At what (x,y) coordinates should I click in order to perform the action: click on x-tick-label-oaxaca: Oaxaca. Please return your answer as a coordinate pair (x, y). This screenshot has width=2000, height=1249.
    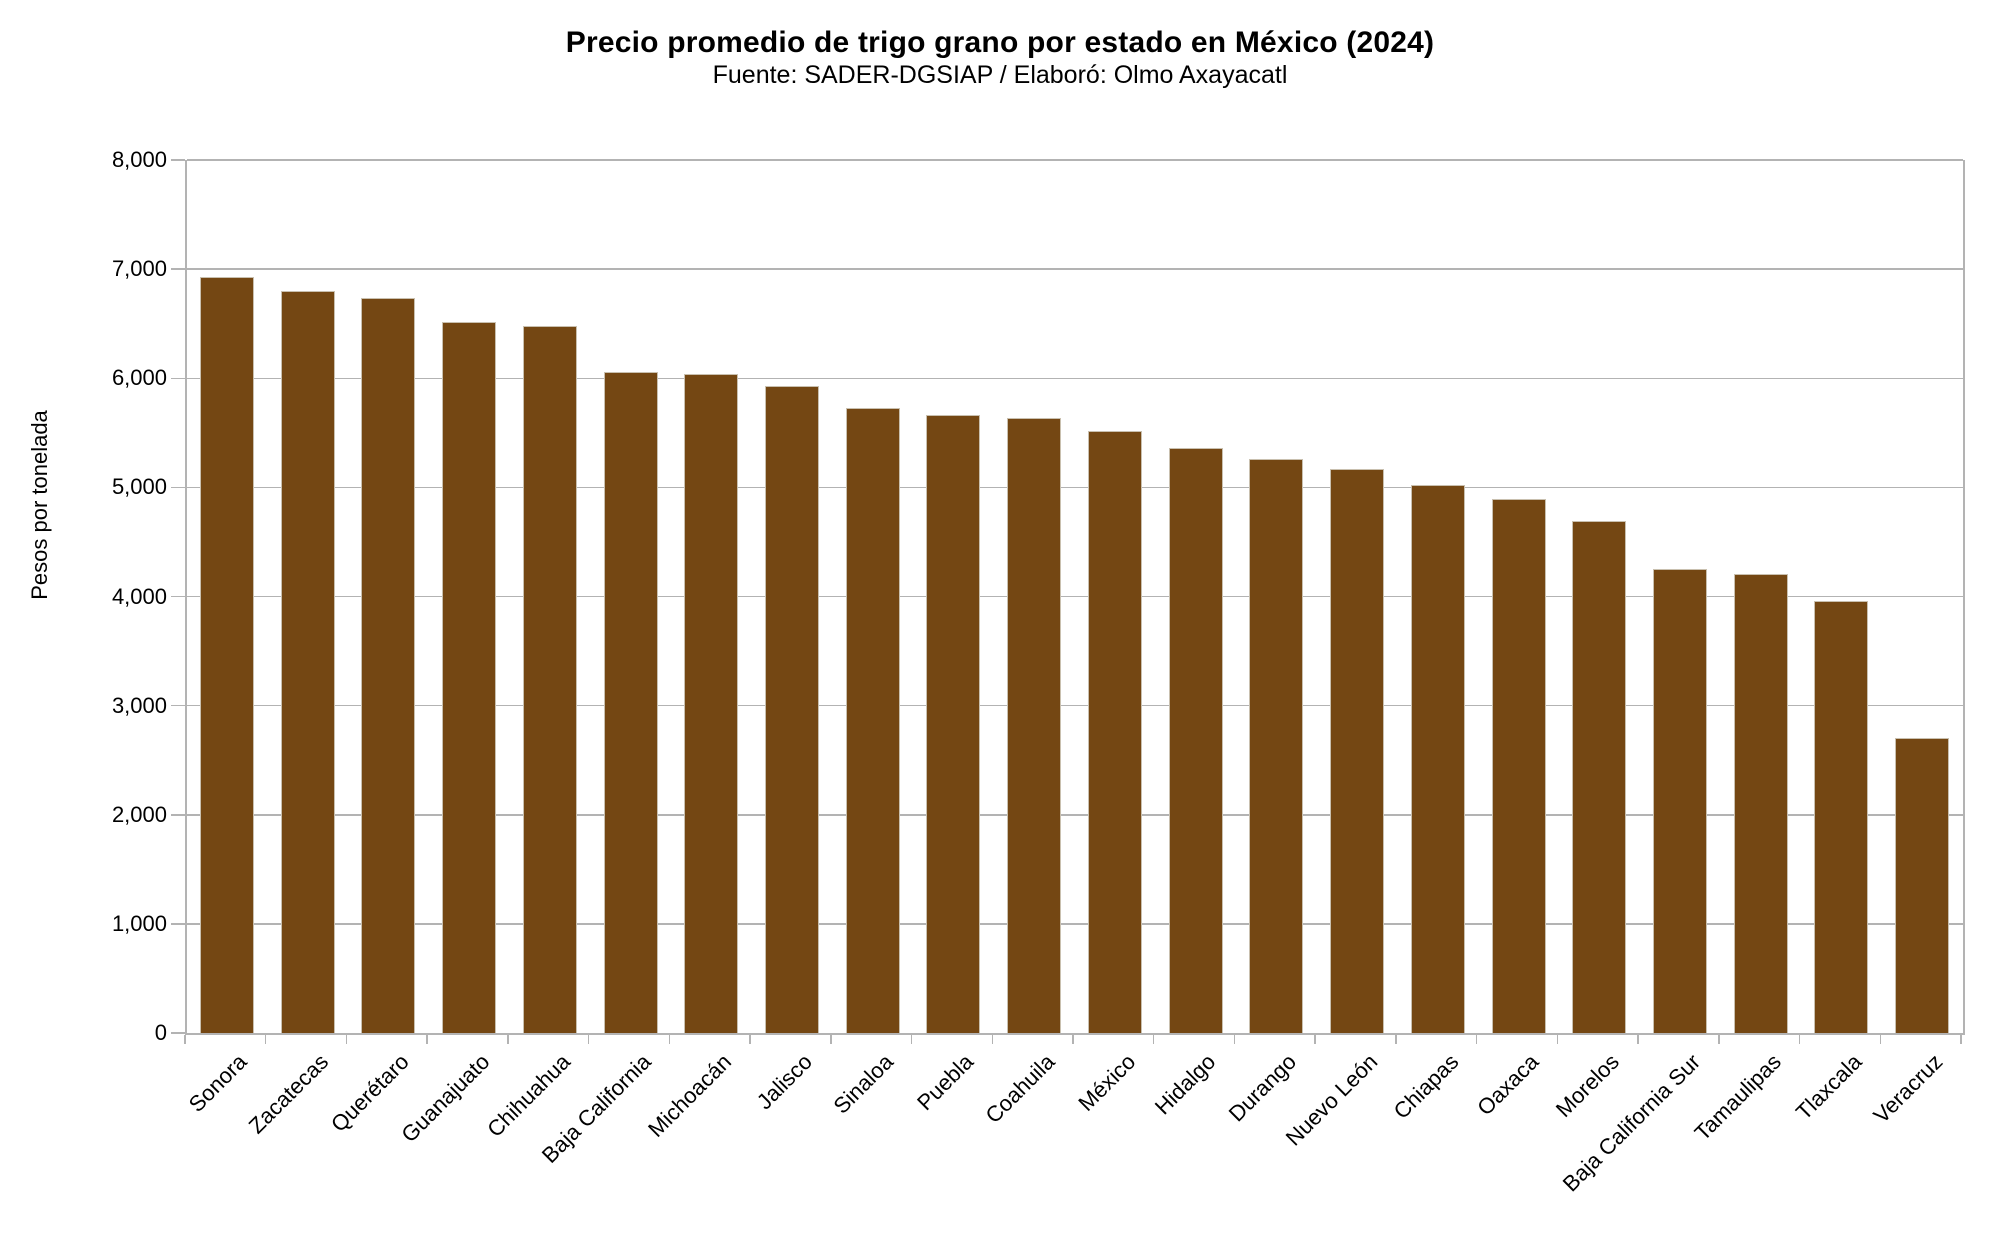
    Looking at the image, I should click on (1508, 1085).